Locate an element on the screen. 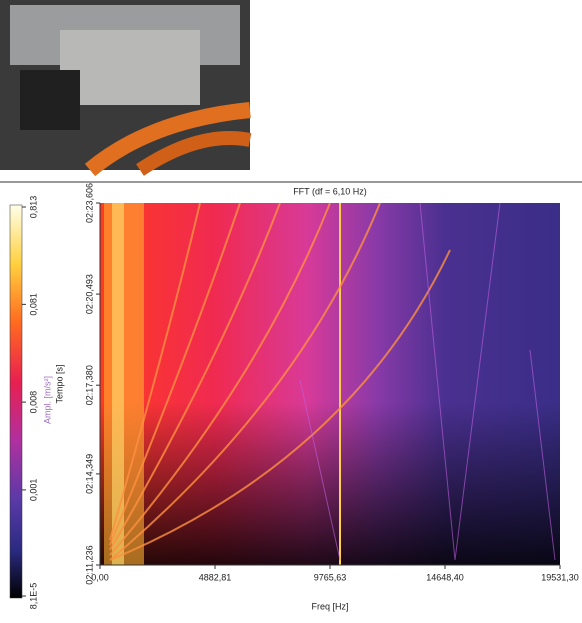  y-tick-label: 02:11,236 is located at coordinates (89, 564).